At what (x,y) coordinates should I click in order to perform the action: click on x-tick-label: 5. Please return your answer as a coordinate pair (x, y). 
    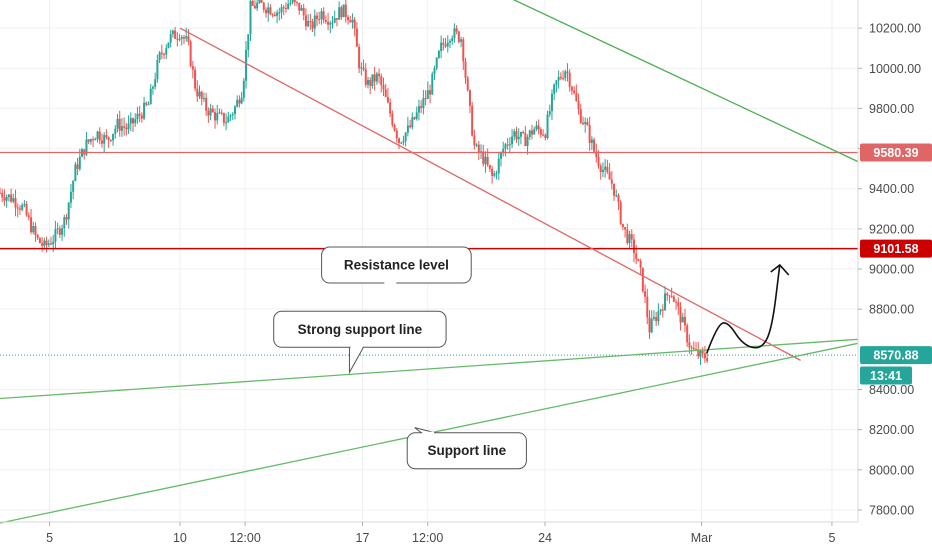
    Looking at the image, I should click on (49, 538).